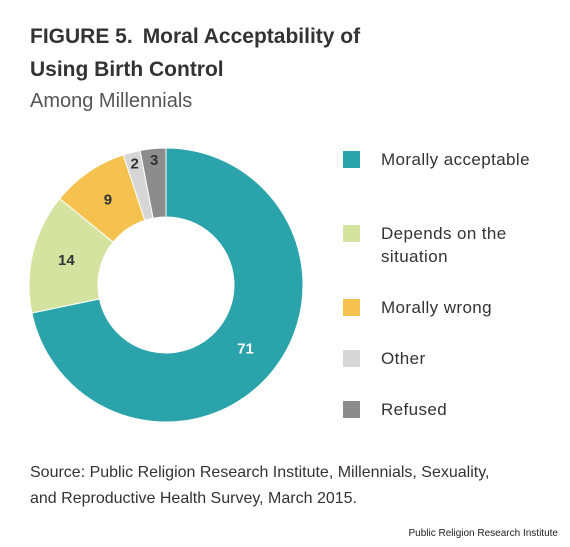  I want to click on legend-label: Morally wrong, so click(437, 307).